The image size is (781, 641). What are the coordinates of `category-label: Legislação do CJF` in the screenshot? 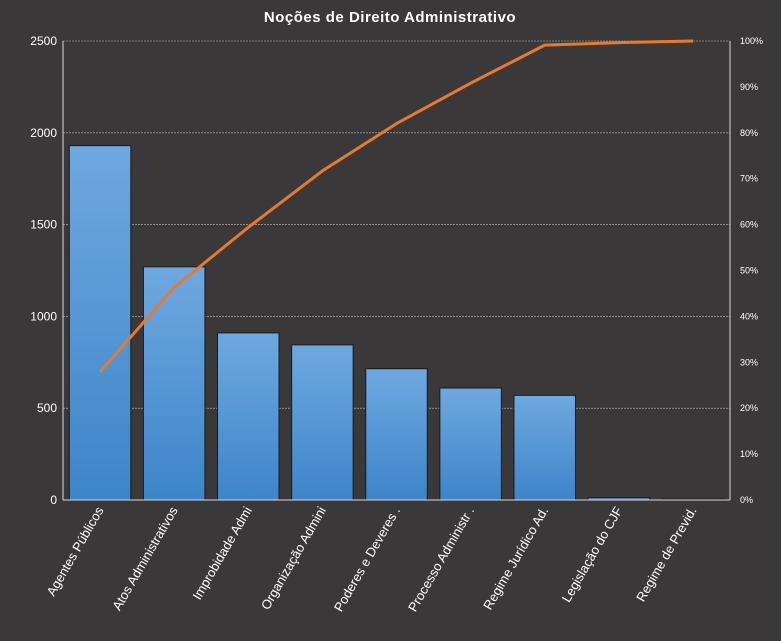 It's located at (592, 554).